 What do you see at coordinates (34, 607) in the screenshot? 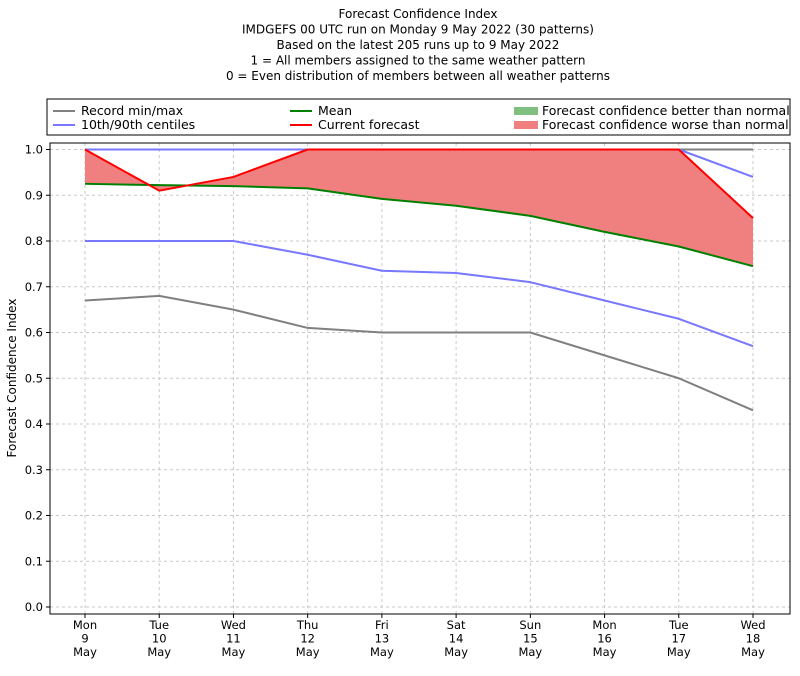
I see `y-tick-label-0: 0.0` at bounding box center [34, 607].